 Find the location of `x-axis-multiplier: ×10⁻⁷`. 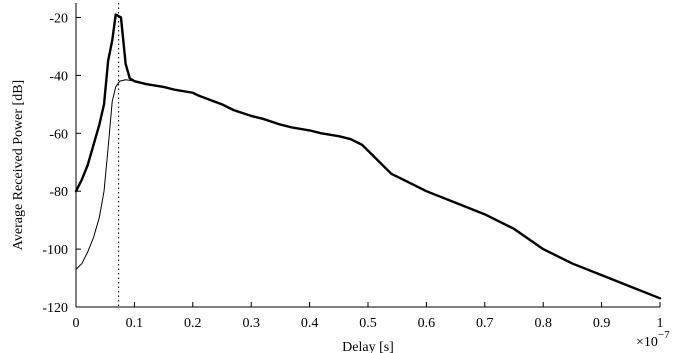

x-axis-multiplier: ×10⁻⁷ is located at coordinates (653, 339).